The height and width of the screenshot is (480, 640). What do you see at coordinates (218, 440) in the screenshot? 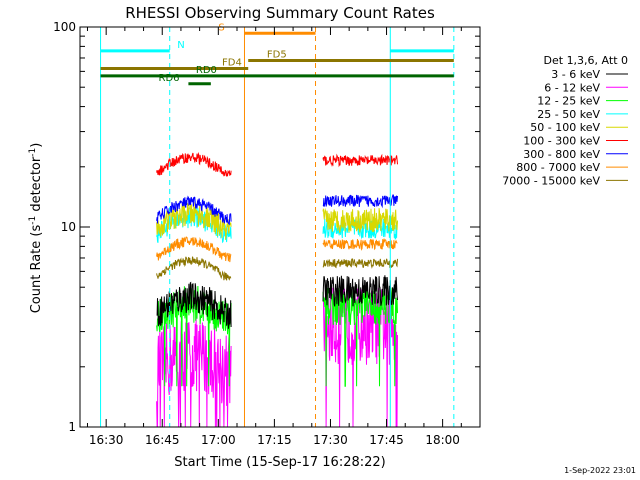
I see `x-tick-label-2: 17:00` at bounding box center [218, 440].